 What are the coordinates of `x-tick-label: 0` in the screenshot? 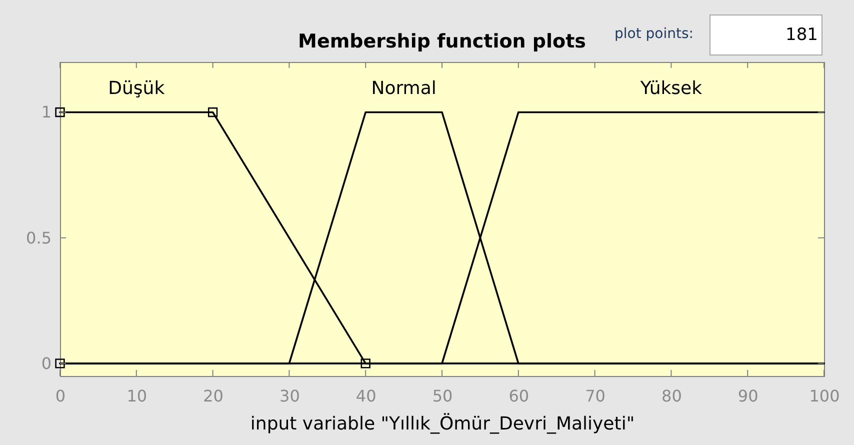 It's located at (60, 396).